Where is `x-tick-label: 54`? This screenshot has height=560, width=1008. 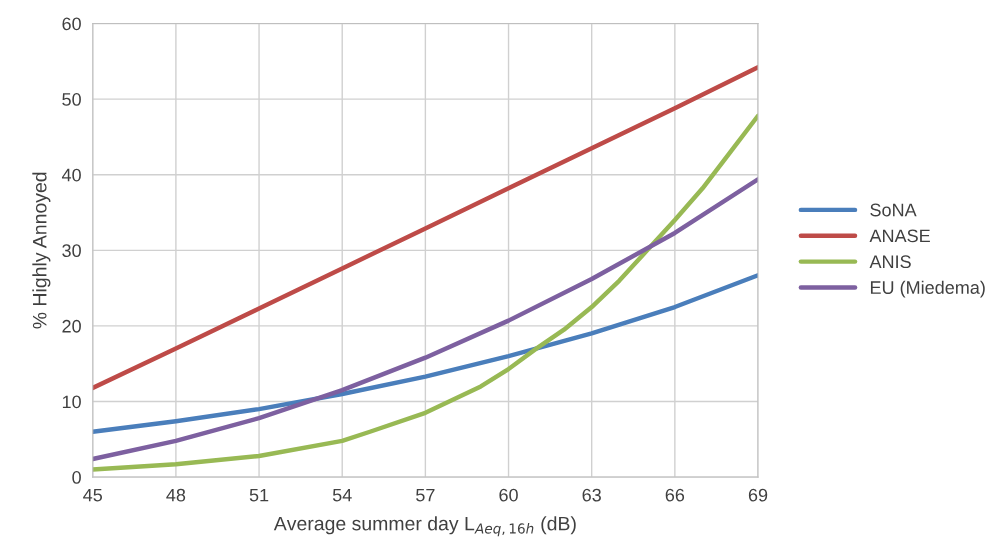 x-tick-label: 54 is located at coordinates (342, 495).